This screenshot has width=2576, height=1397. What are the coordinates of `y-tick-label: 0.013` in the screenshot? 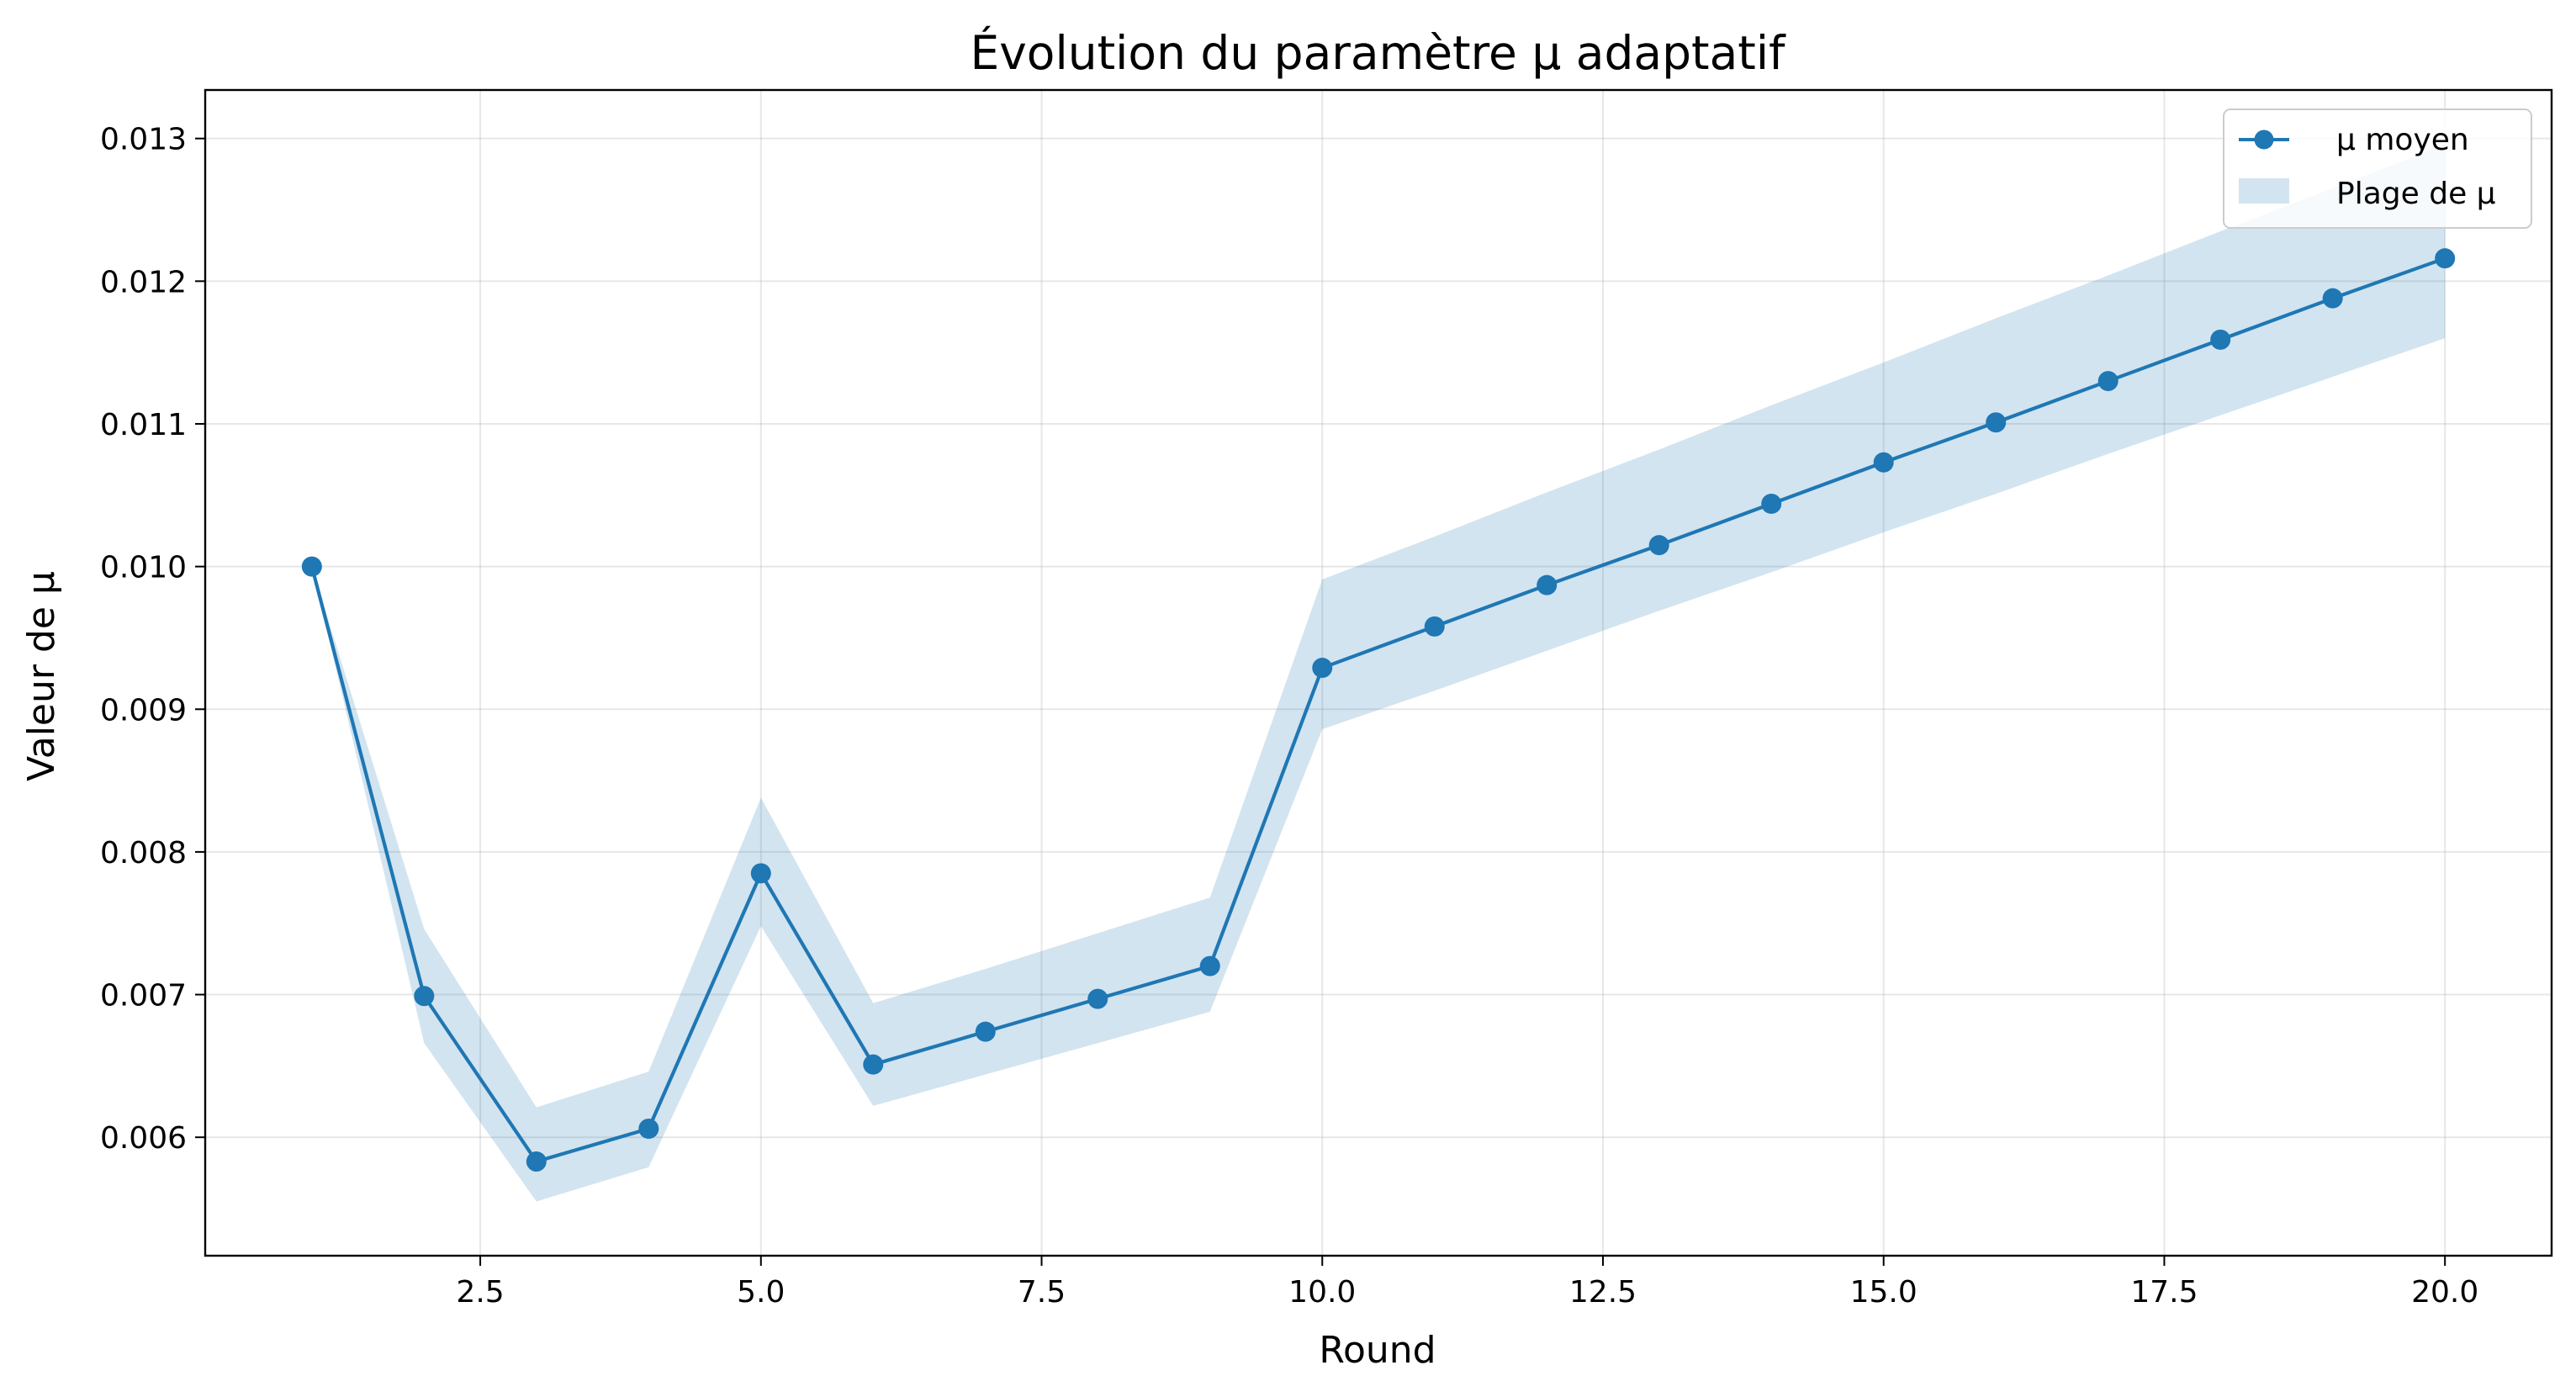 It's located at (143, 140).